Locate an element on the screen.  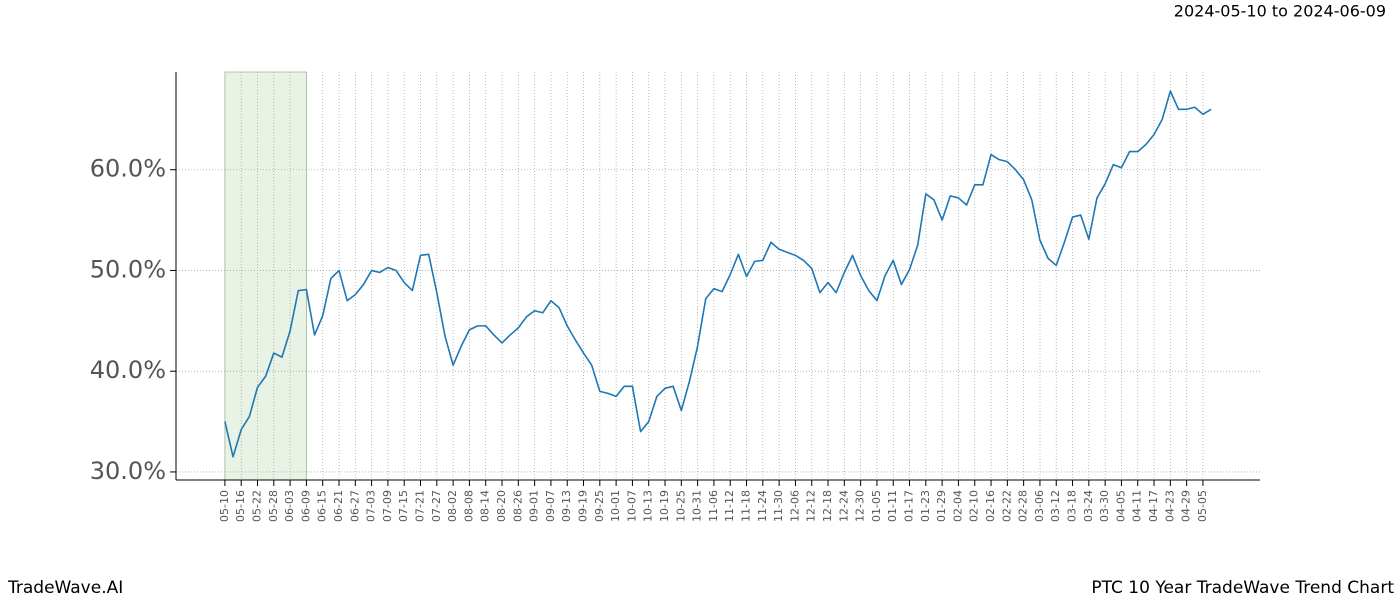
x-tick-label: 04-17 is located at coordinates (1153, 506).